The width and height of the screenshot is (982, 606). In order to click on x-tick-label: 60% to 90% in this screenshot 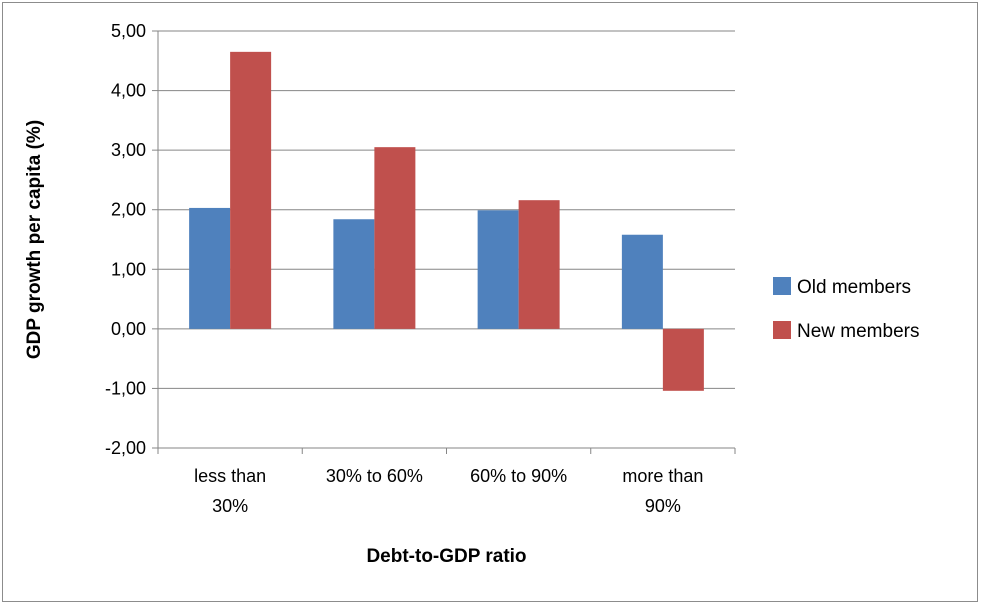, I will do `click(518, 476)`.